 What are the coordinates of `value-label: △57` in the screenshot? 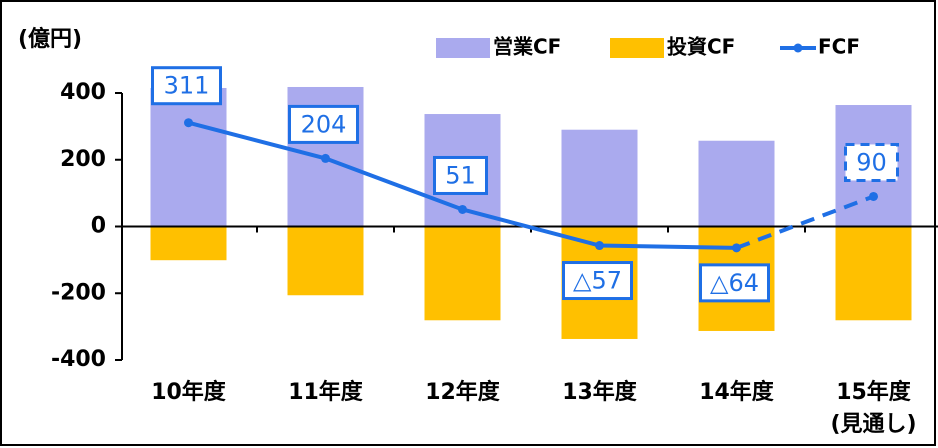 It's located at (597, 281).